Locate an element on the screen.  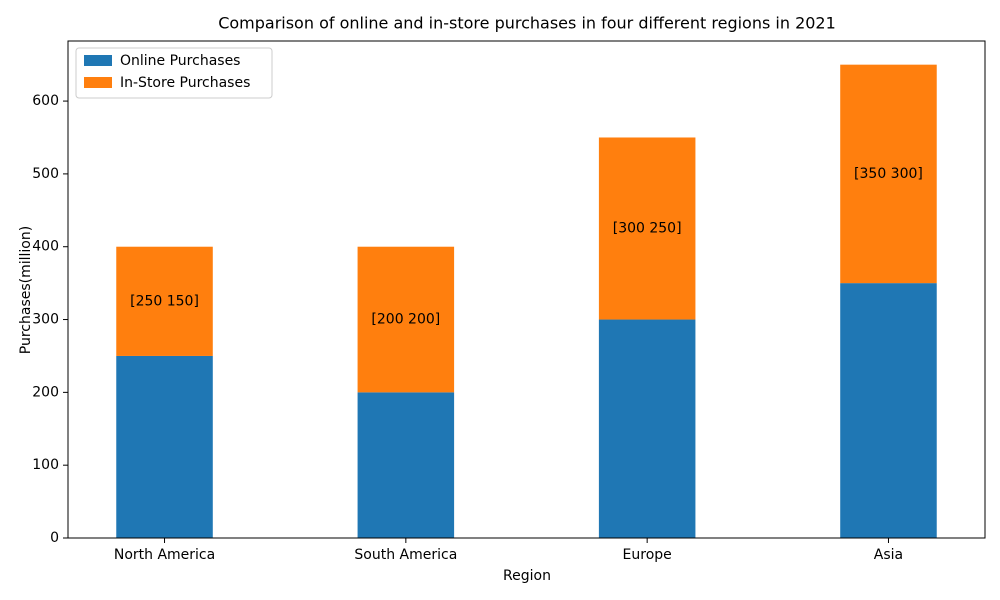
bar-annotation: [300 250] is located at coordinates (647, 229).